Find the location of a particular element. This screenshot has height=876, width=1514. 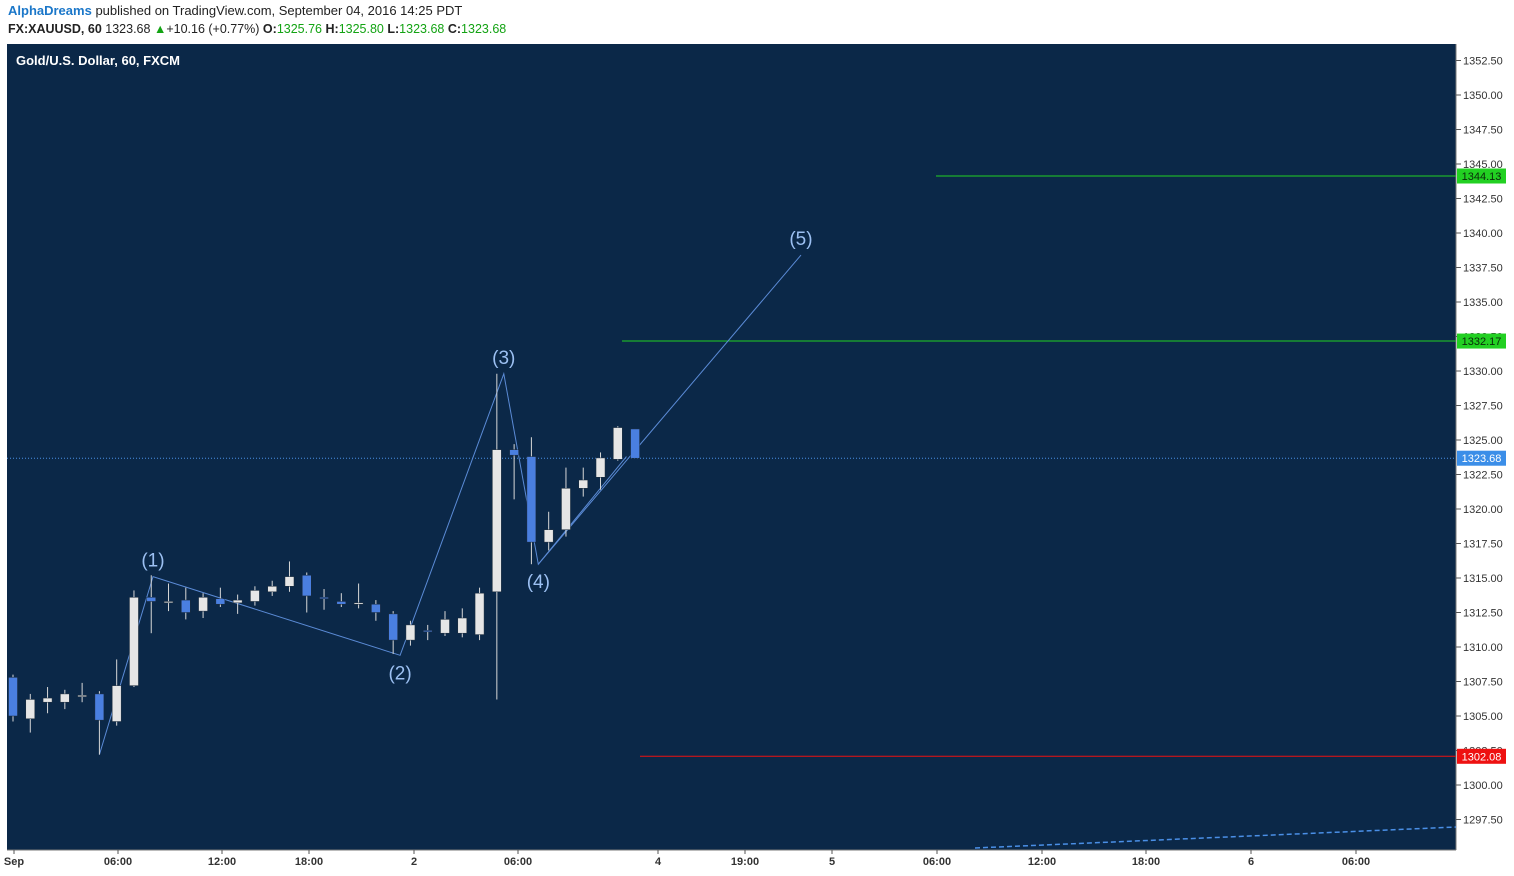

y-tick-label: 1347.50 is located at coordinates (1483, 131).